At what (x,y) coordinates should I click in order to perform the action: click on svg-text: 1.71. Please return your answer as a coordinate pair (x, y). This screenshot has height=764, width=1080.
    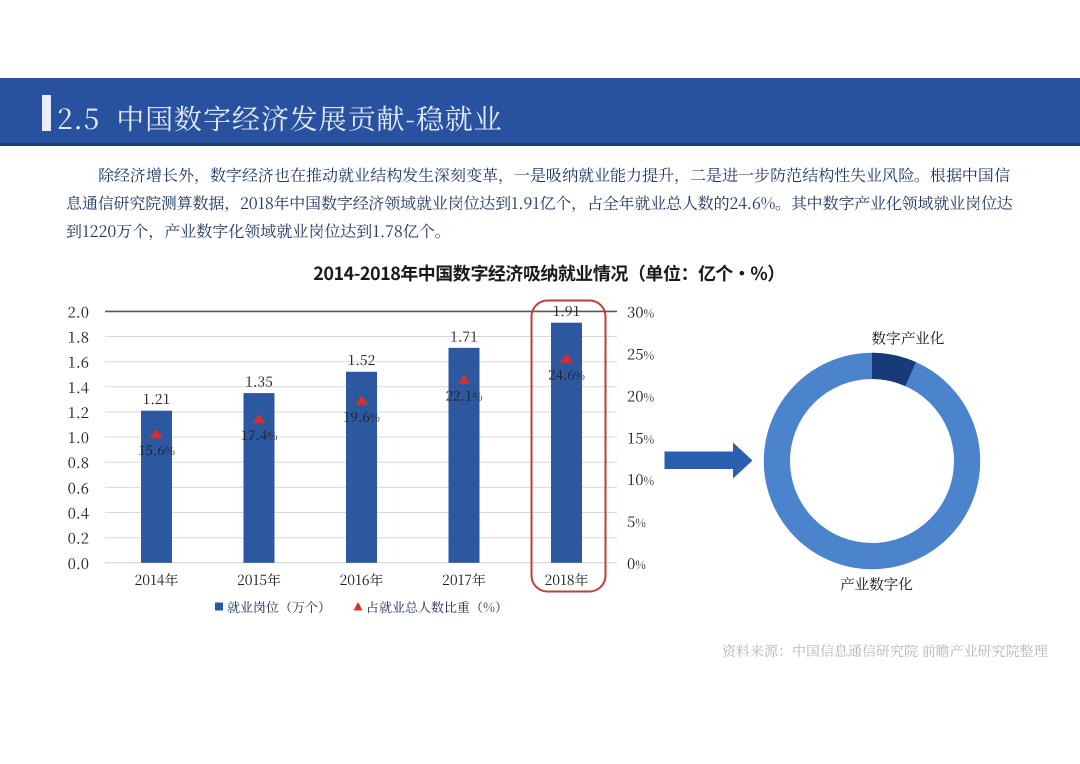
    Looking at the image, I should click on (464, 336).